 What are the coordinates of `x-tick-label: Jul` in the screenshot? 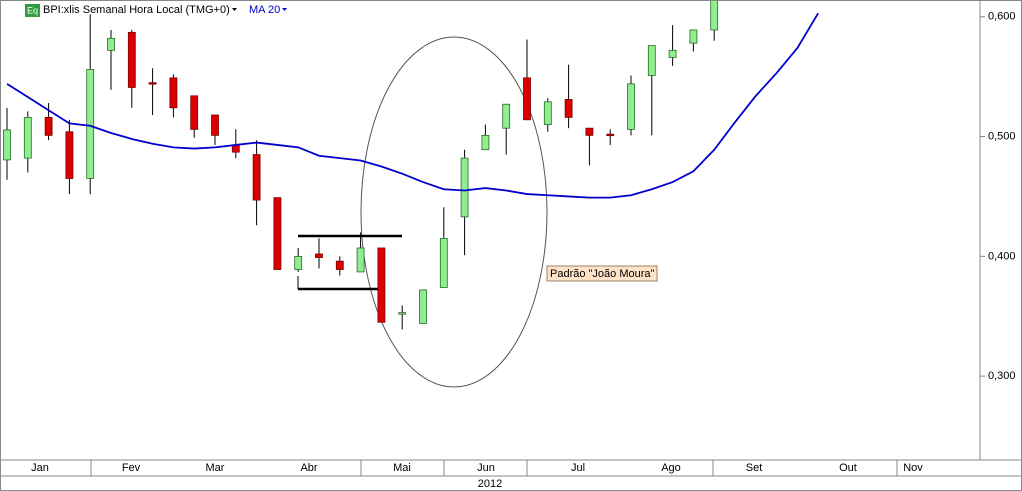 It's located at (578, 468).